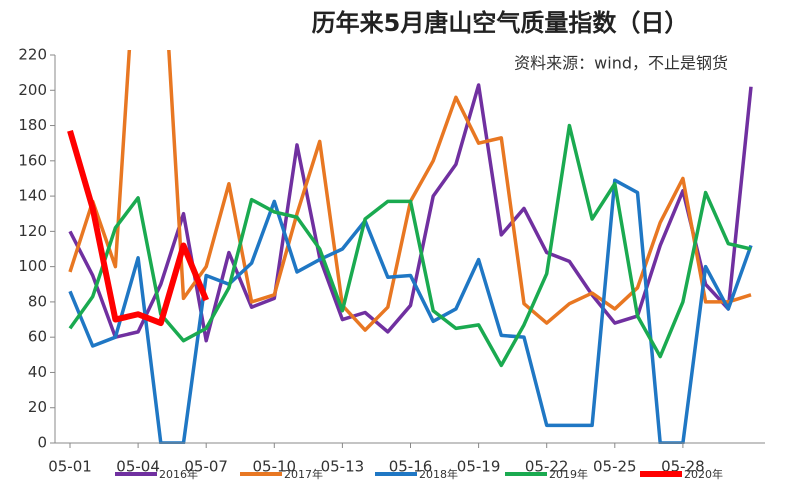 The width and height of the screenshot is (800, 504). Describe the element at coordinates (568, 474) in the screenshot. I see `legend-label: 2019年` at that location.